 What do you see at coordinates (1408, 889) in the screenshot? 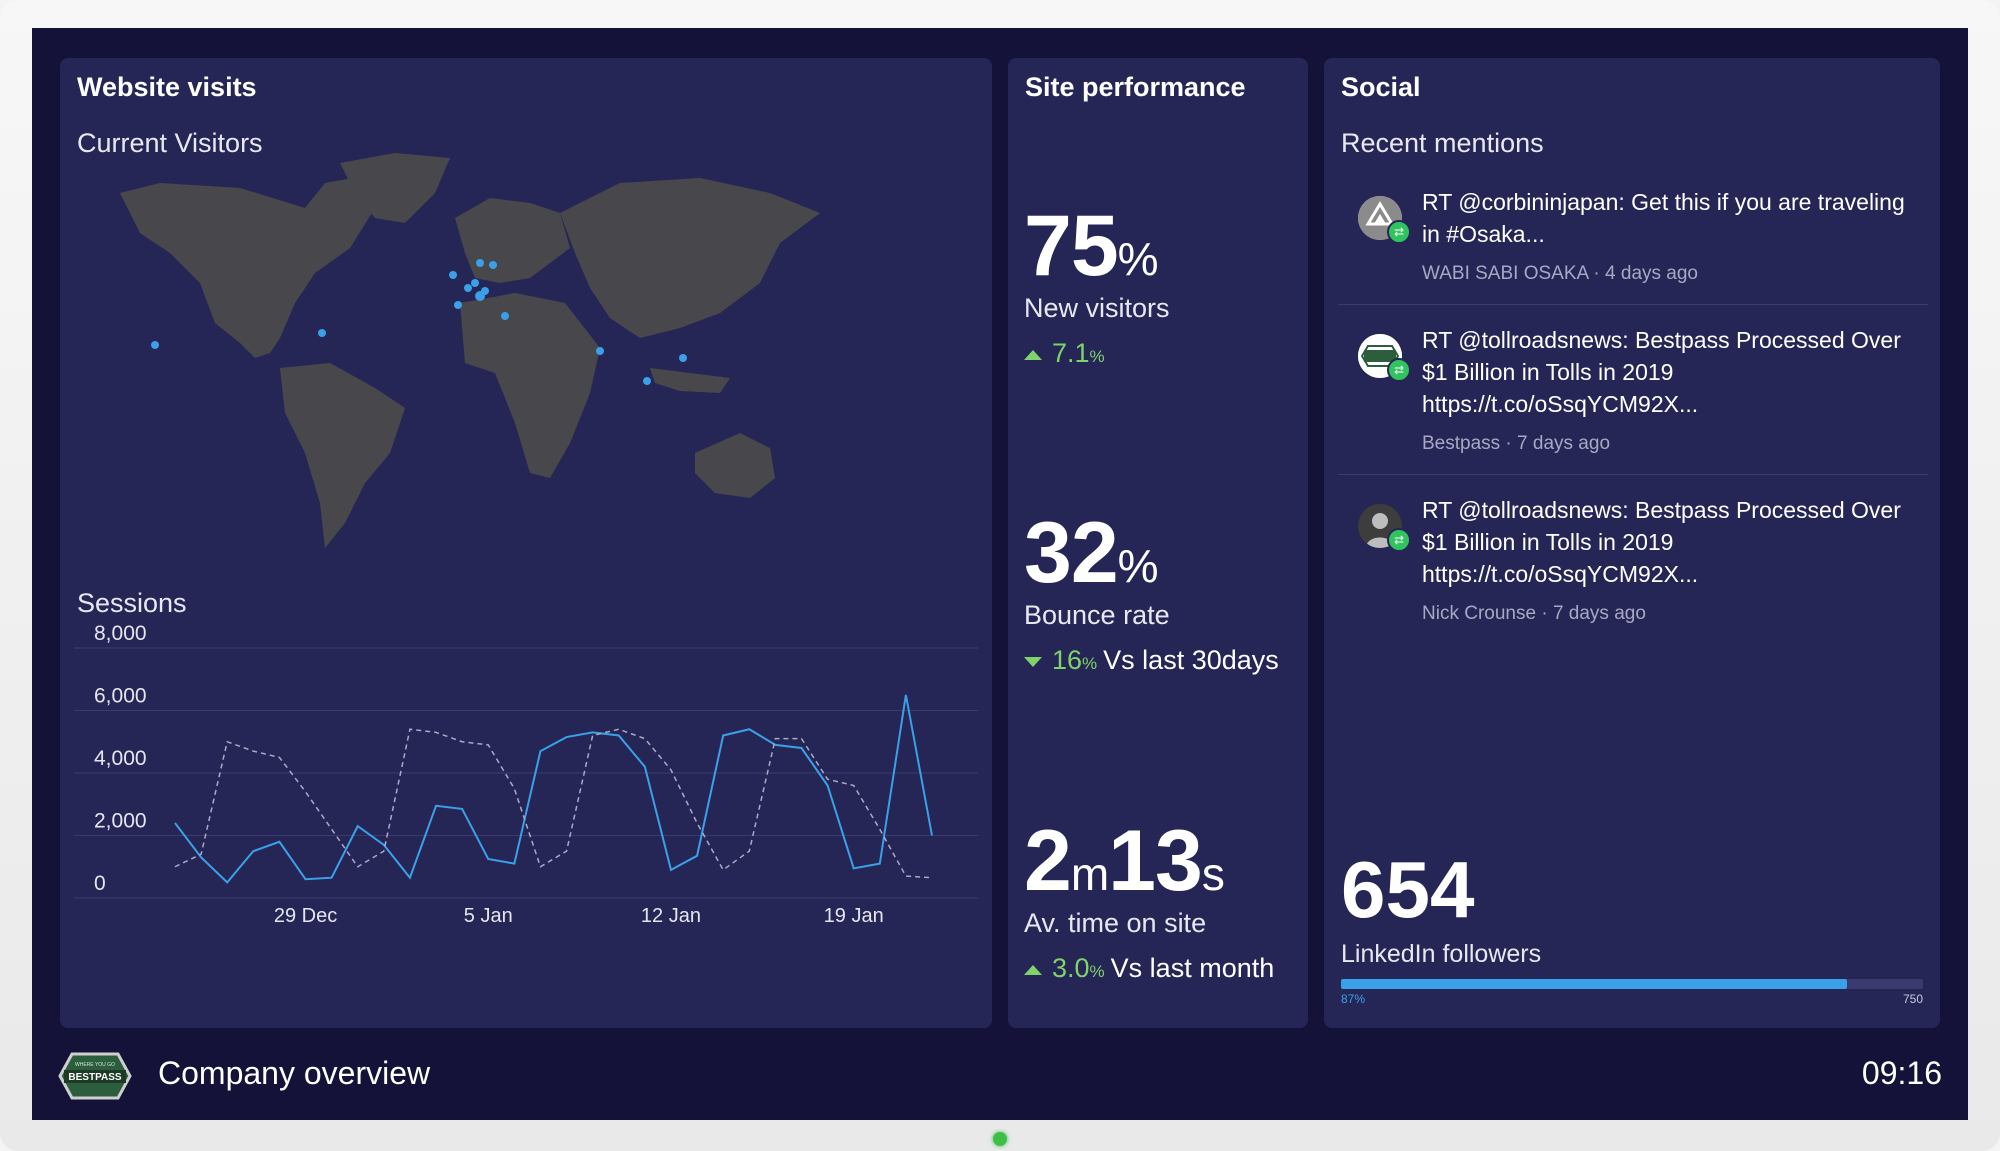
I see `linkedin-followers-value: 654` at bounding box center [1408, 889].